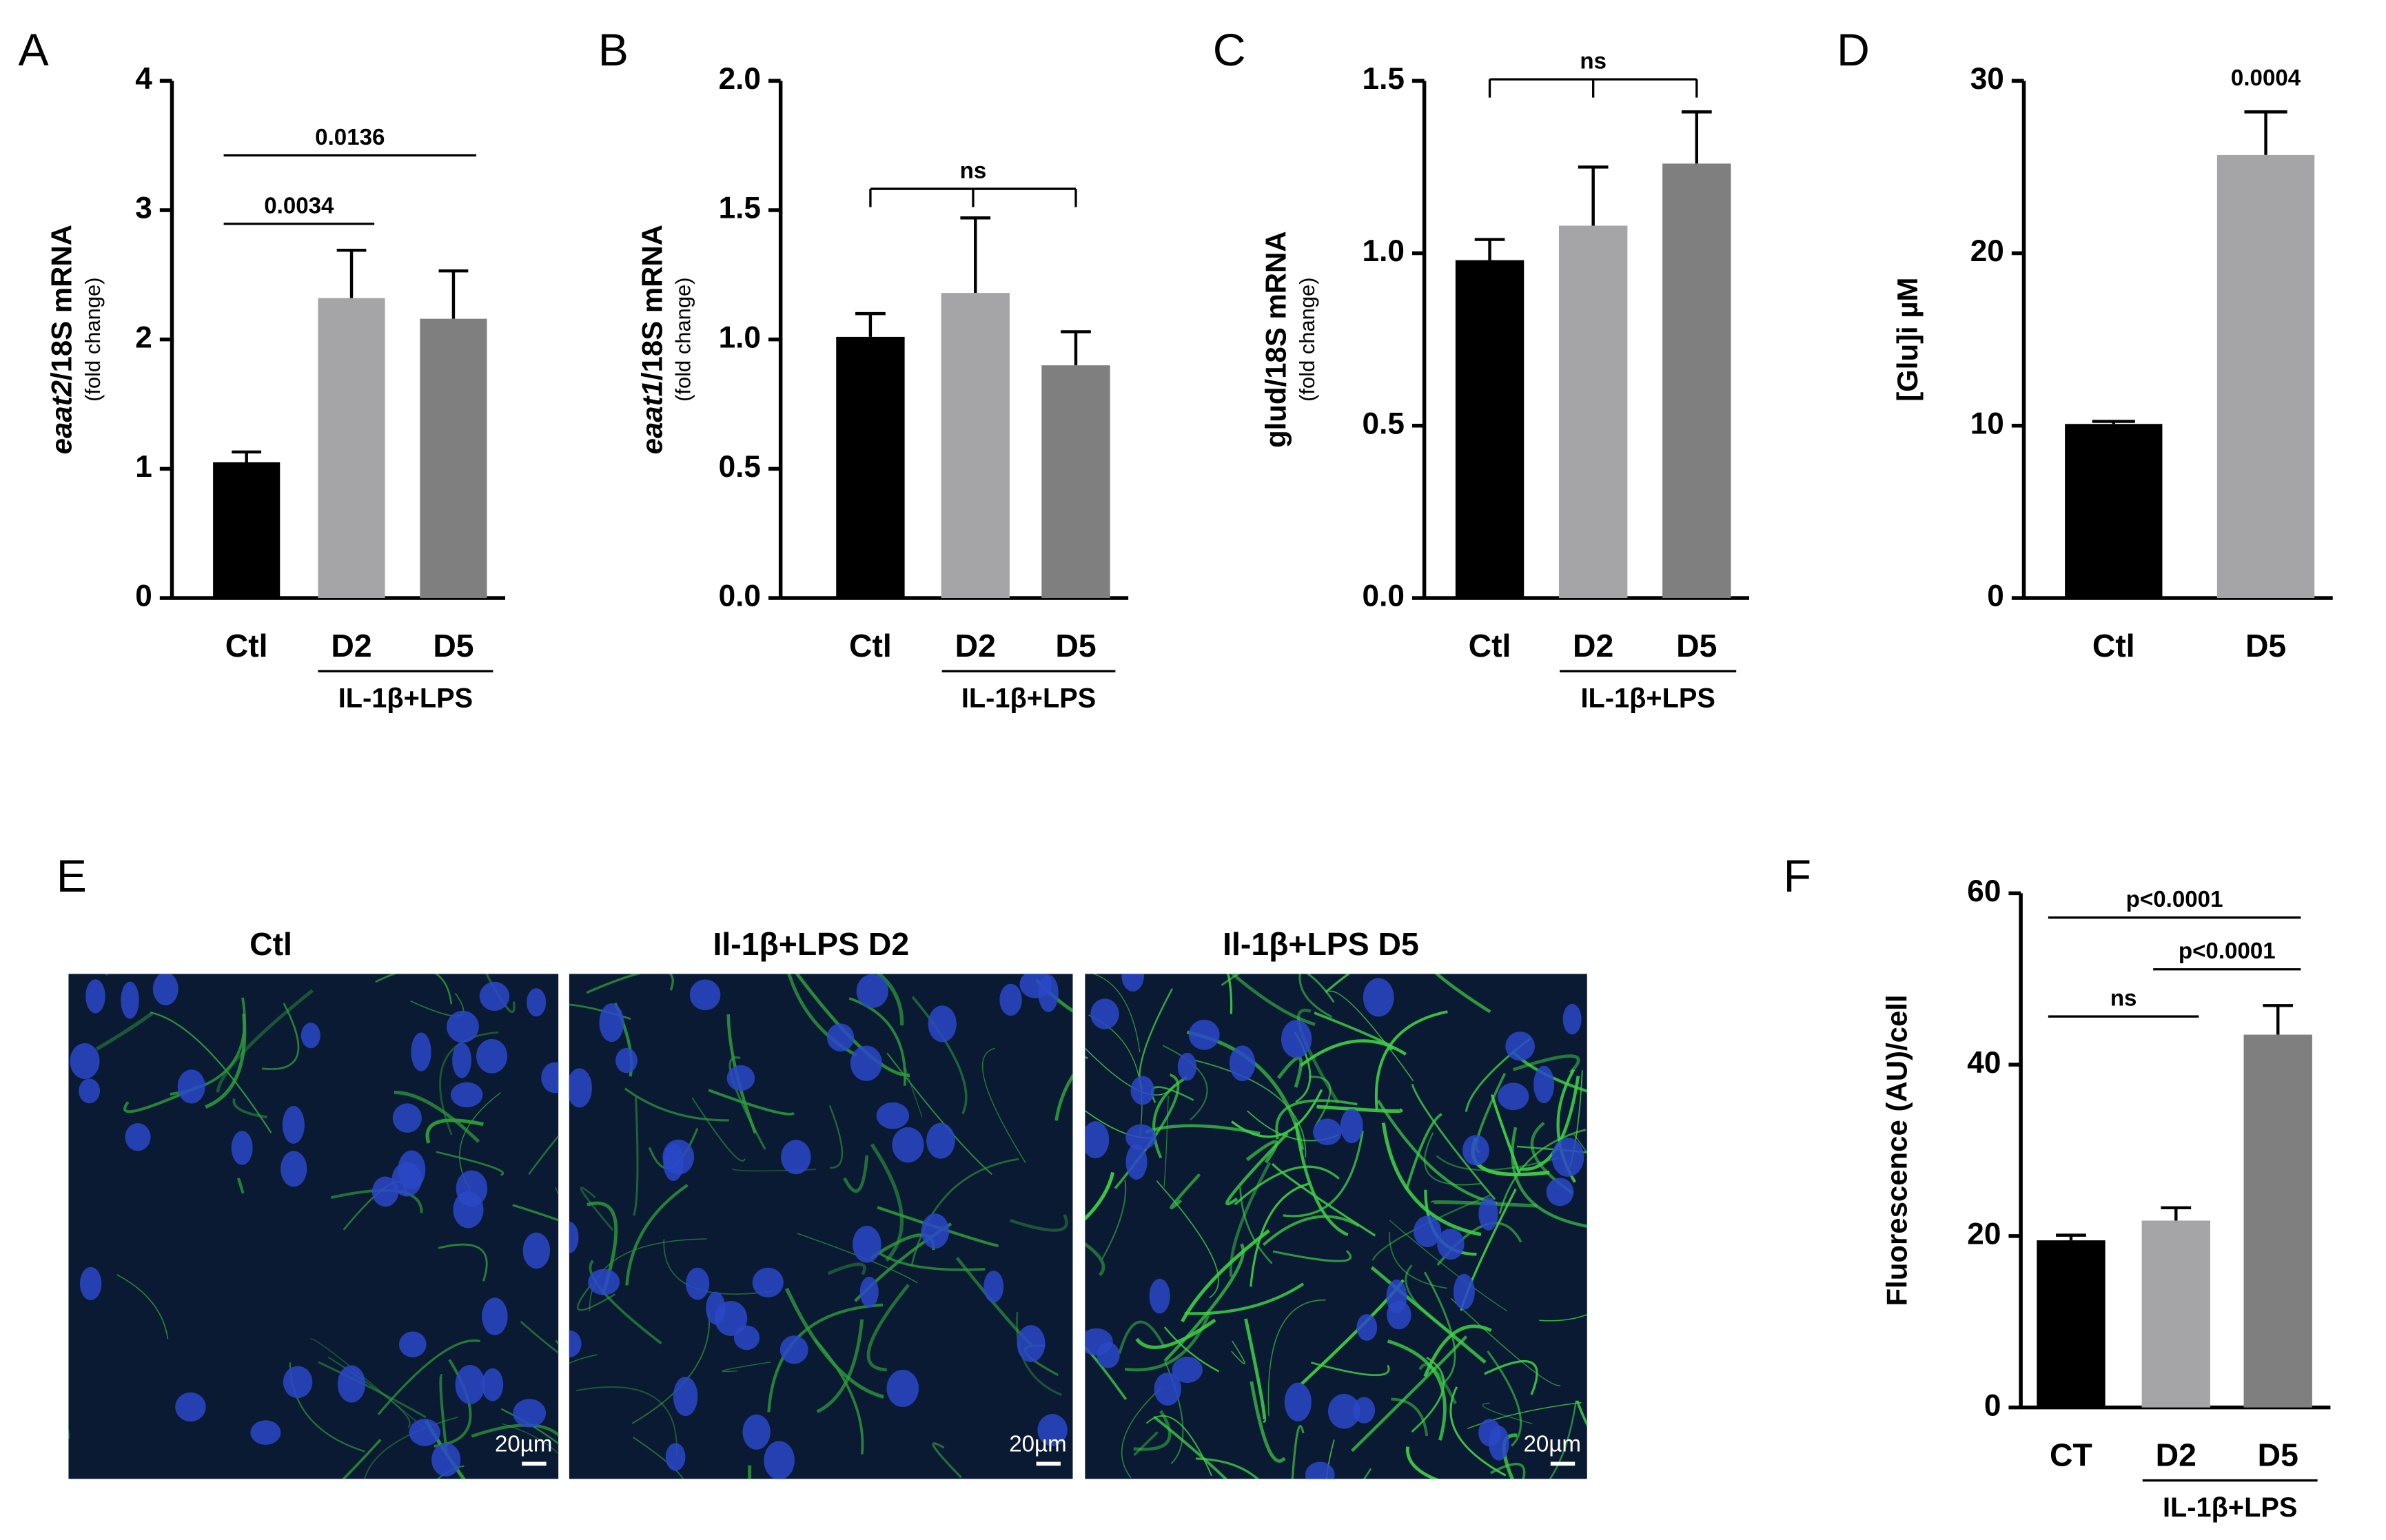  I want to click on significance-label: ns, so click(2123, 999).